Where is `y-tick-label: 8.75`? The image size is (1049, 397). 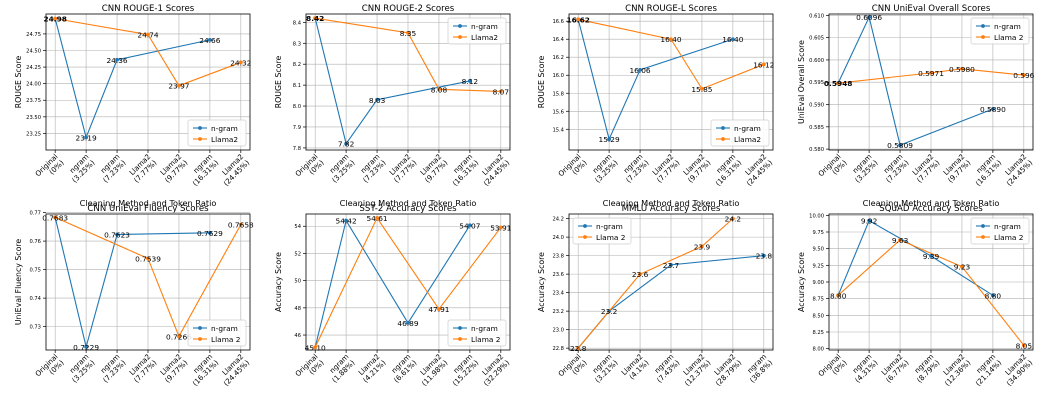
y-tick-label: 8.75 is located at coordinates (818, 300).